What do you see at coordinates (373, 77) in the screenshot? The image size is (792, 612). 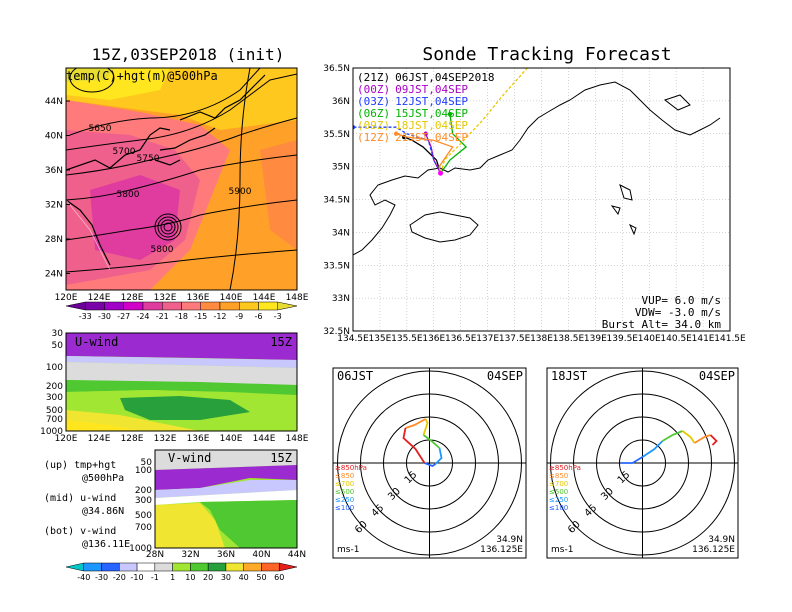 I see `legend-run: (21Z)` at bounding box center [373, 77].